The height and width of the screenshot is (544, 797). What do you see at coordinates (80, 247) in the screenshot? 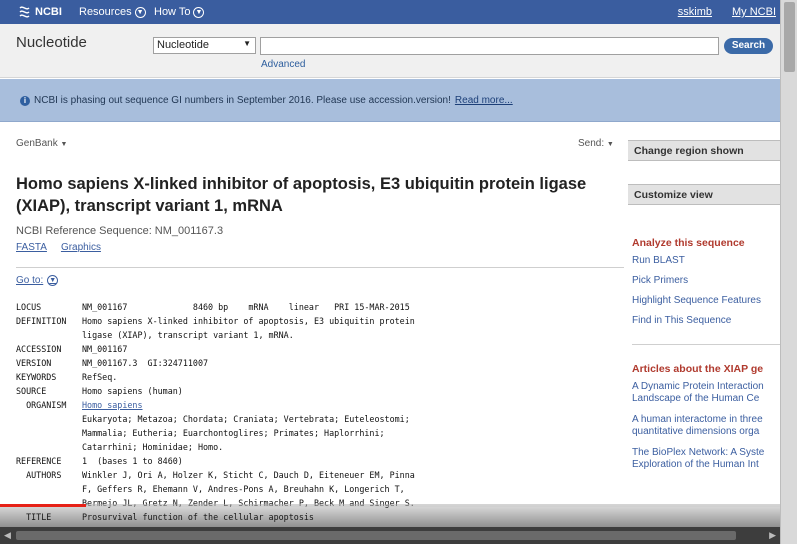
I see `graphics-link: Graphics` at bounding box center [80, 247].